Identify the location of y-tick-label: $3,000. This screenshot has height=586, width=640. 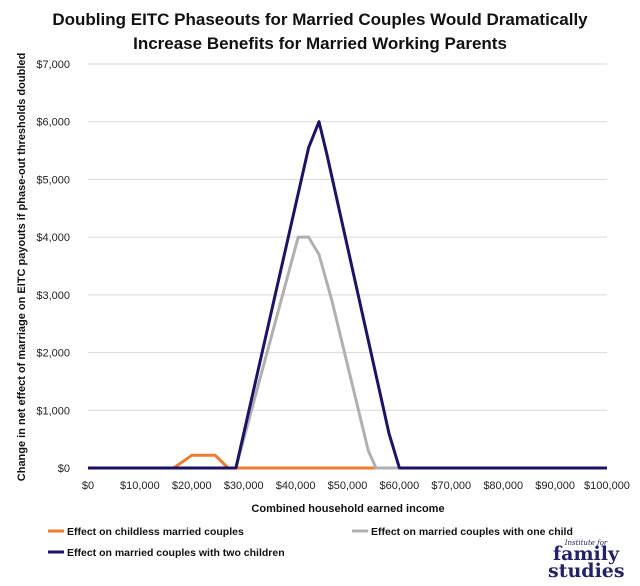
(53, 296).